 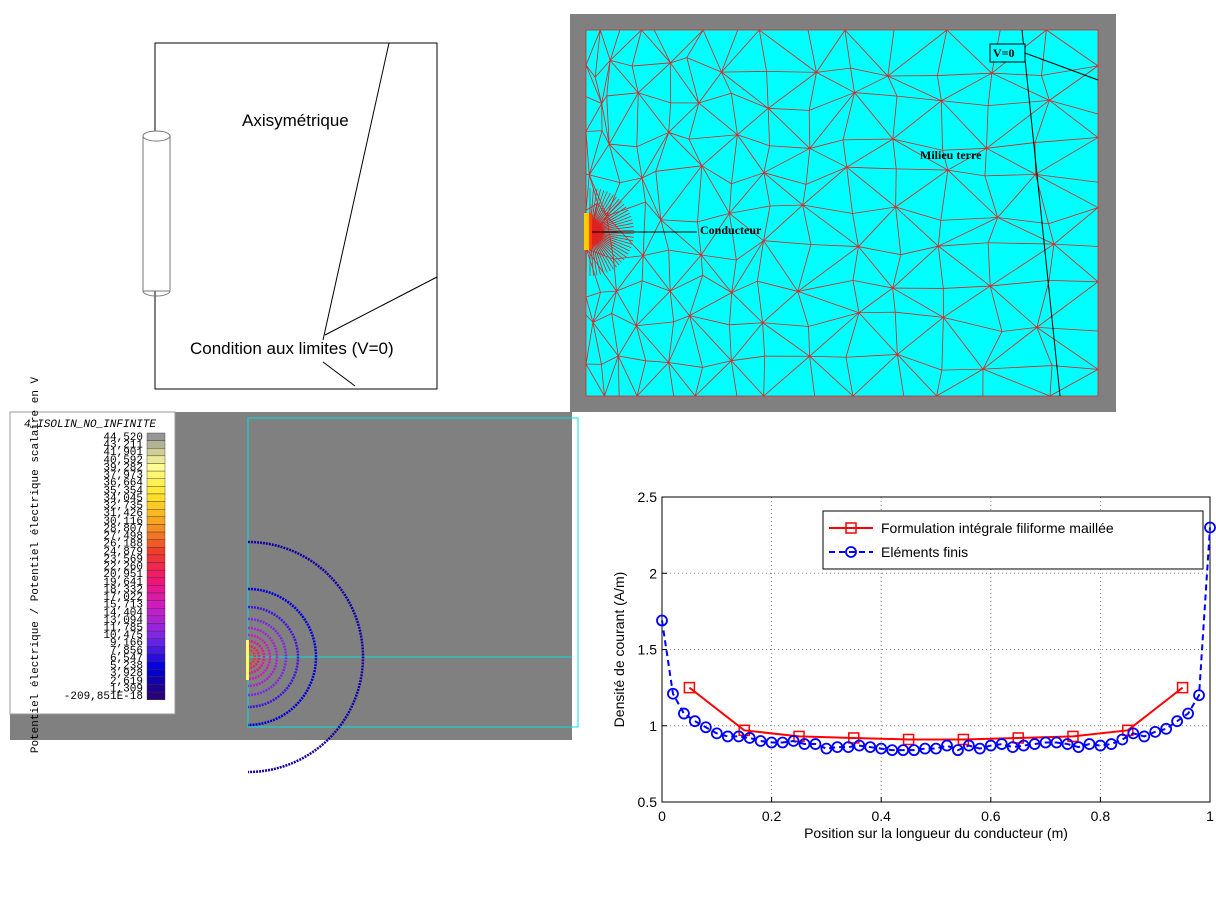 I want to click on colorbar-tick-label: 37,973, so click(x=123, y=476).